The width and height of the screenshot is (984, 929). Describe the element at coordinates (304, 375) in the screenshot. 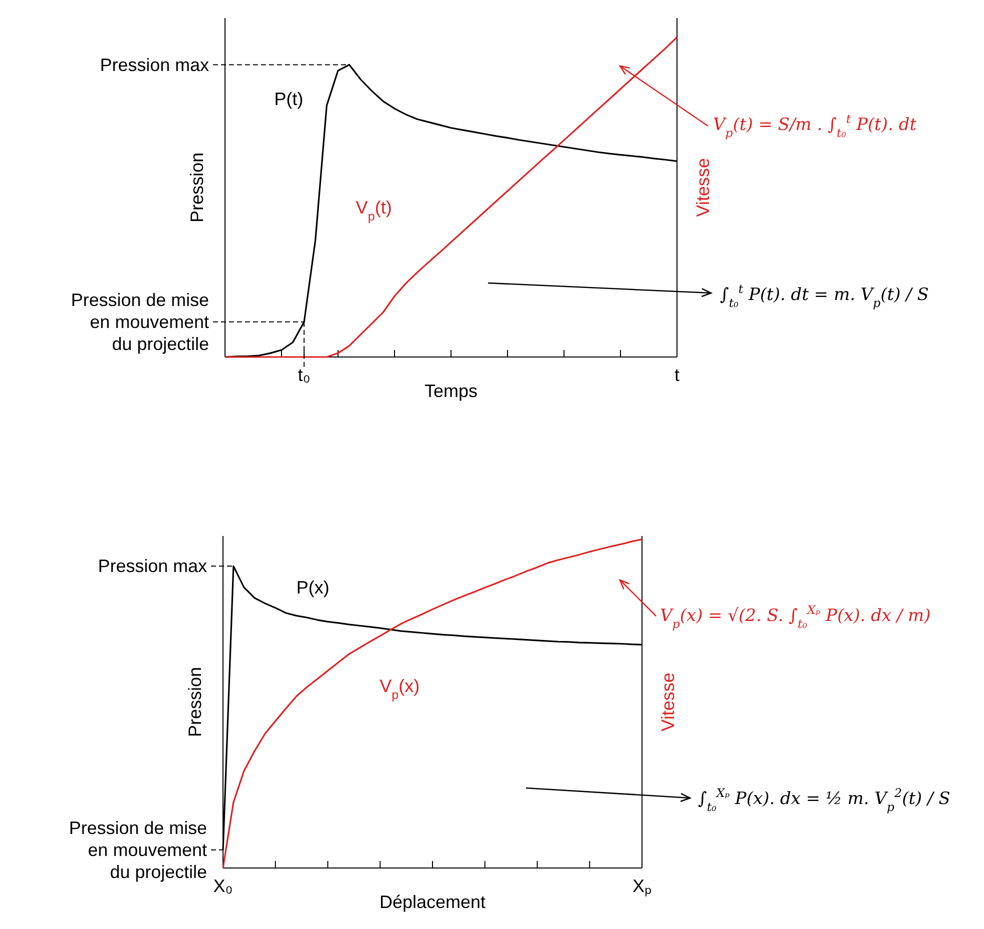

I see `x-tick-label: t₀` at that location.